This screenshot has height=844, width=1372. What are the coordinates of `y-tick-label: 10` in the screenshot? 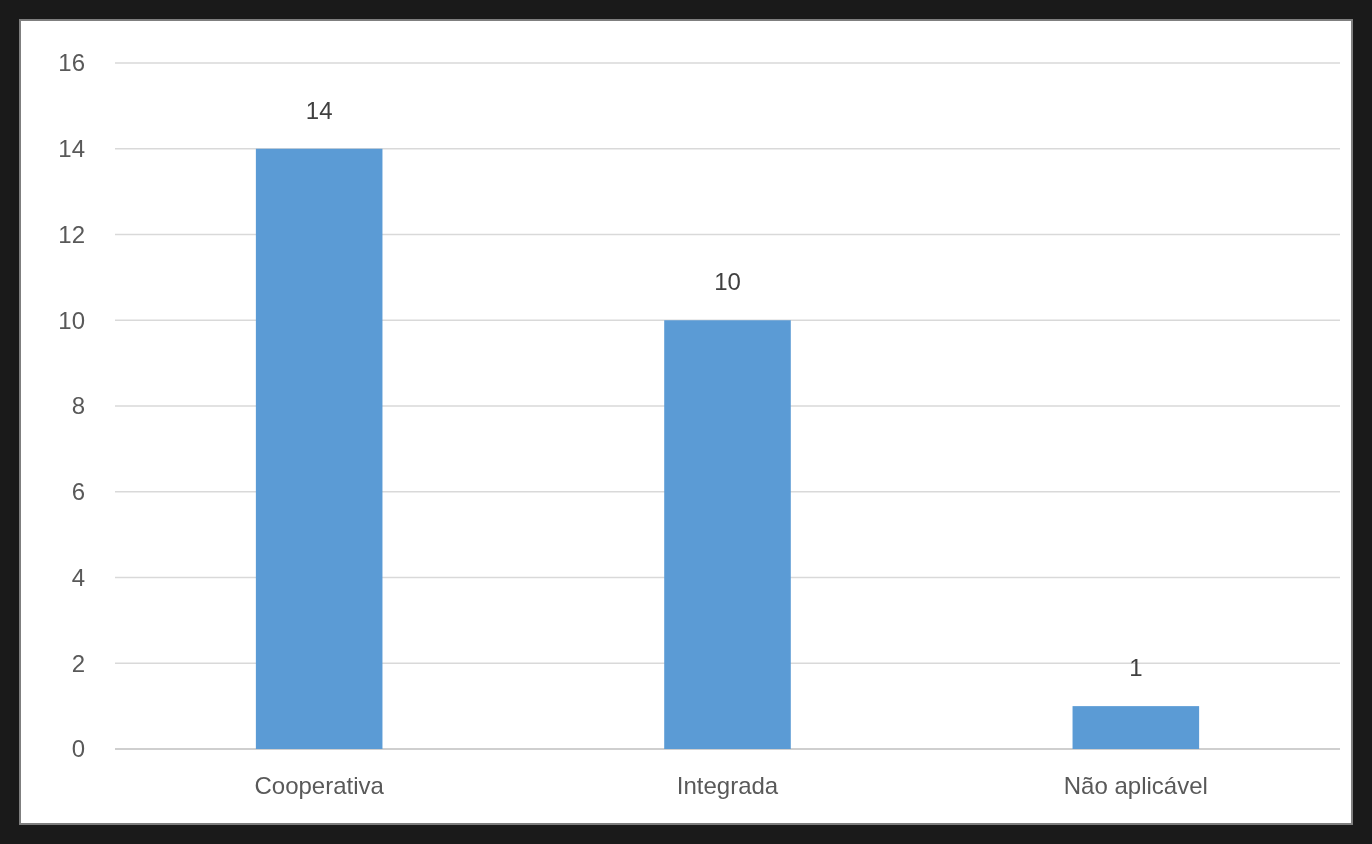 It's located at (71, 320).